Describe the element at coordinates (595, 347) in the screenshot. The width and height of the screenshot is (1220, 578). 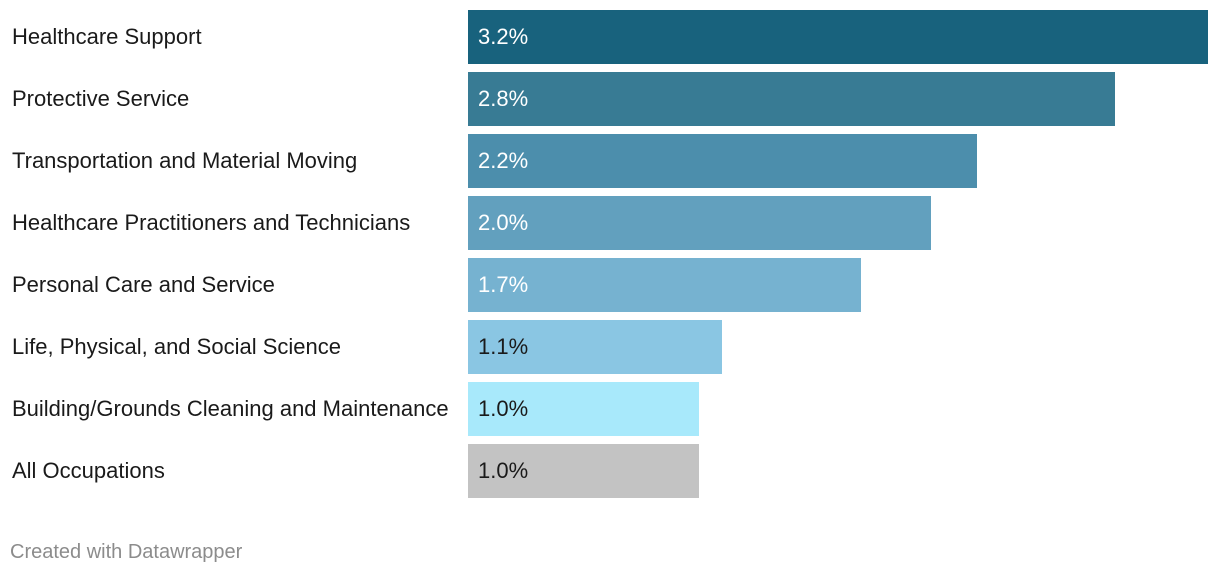
I see `bar: 1.1%` at that location.